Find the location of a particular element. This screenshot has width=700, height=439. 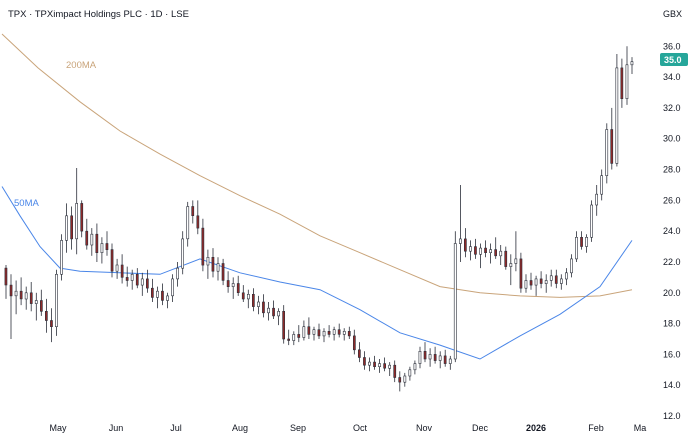

last-price-value: 35.0 is located at coordinates (673, 60).